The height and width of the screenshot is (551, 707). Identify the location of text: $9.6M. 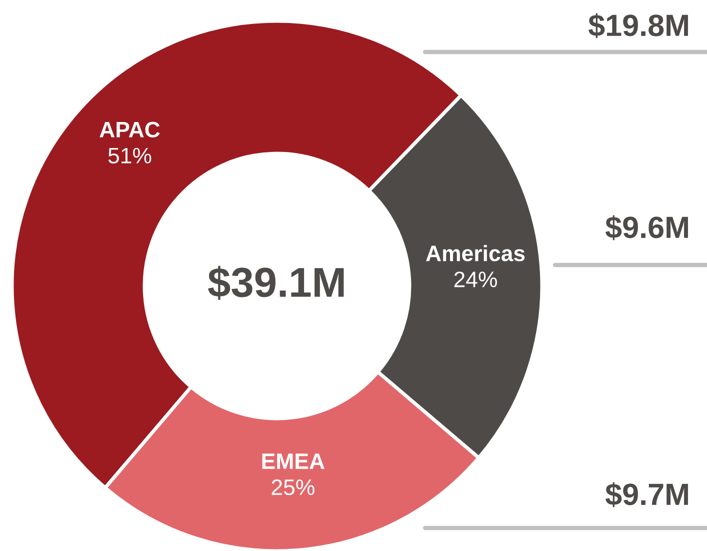
(646, 227).